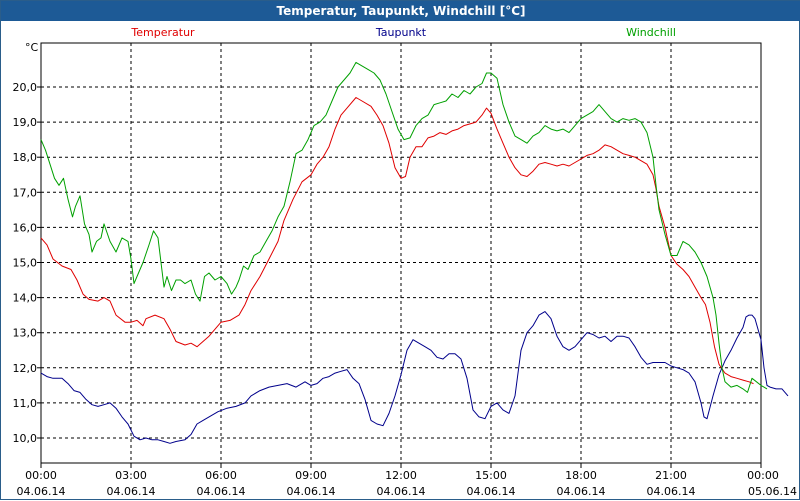  Describe the element at coordinates (25, 227) in the screenshot. I see `y-tick-label: 16,0` at that location.